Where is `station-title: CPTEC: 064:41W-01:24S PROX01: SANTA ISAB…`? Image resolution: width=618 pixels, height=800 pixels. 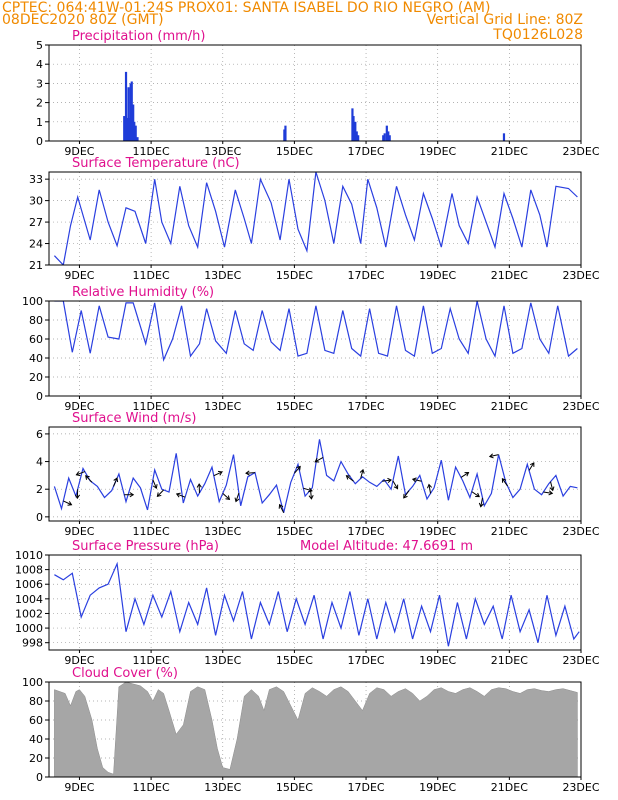 station-title: CPTEC: 064:41W-01:24S PROX01: SANTA ISAB… is located at coordinates (246, 8).